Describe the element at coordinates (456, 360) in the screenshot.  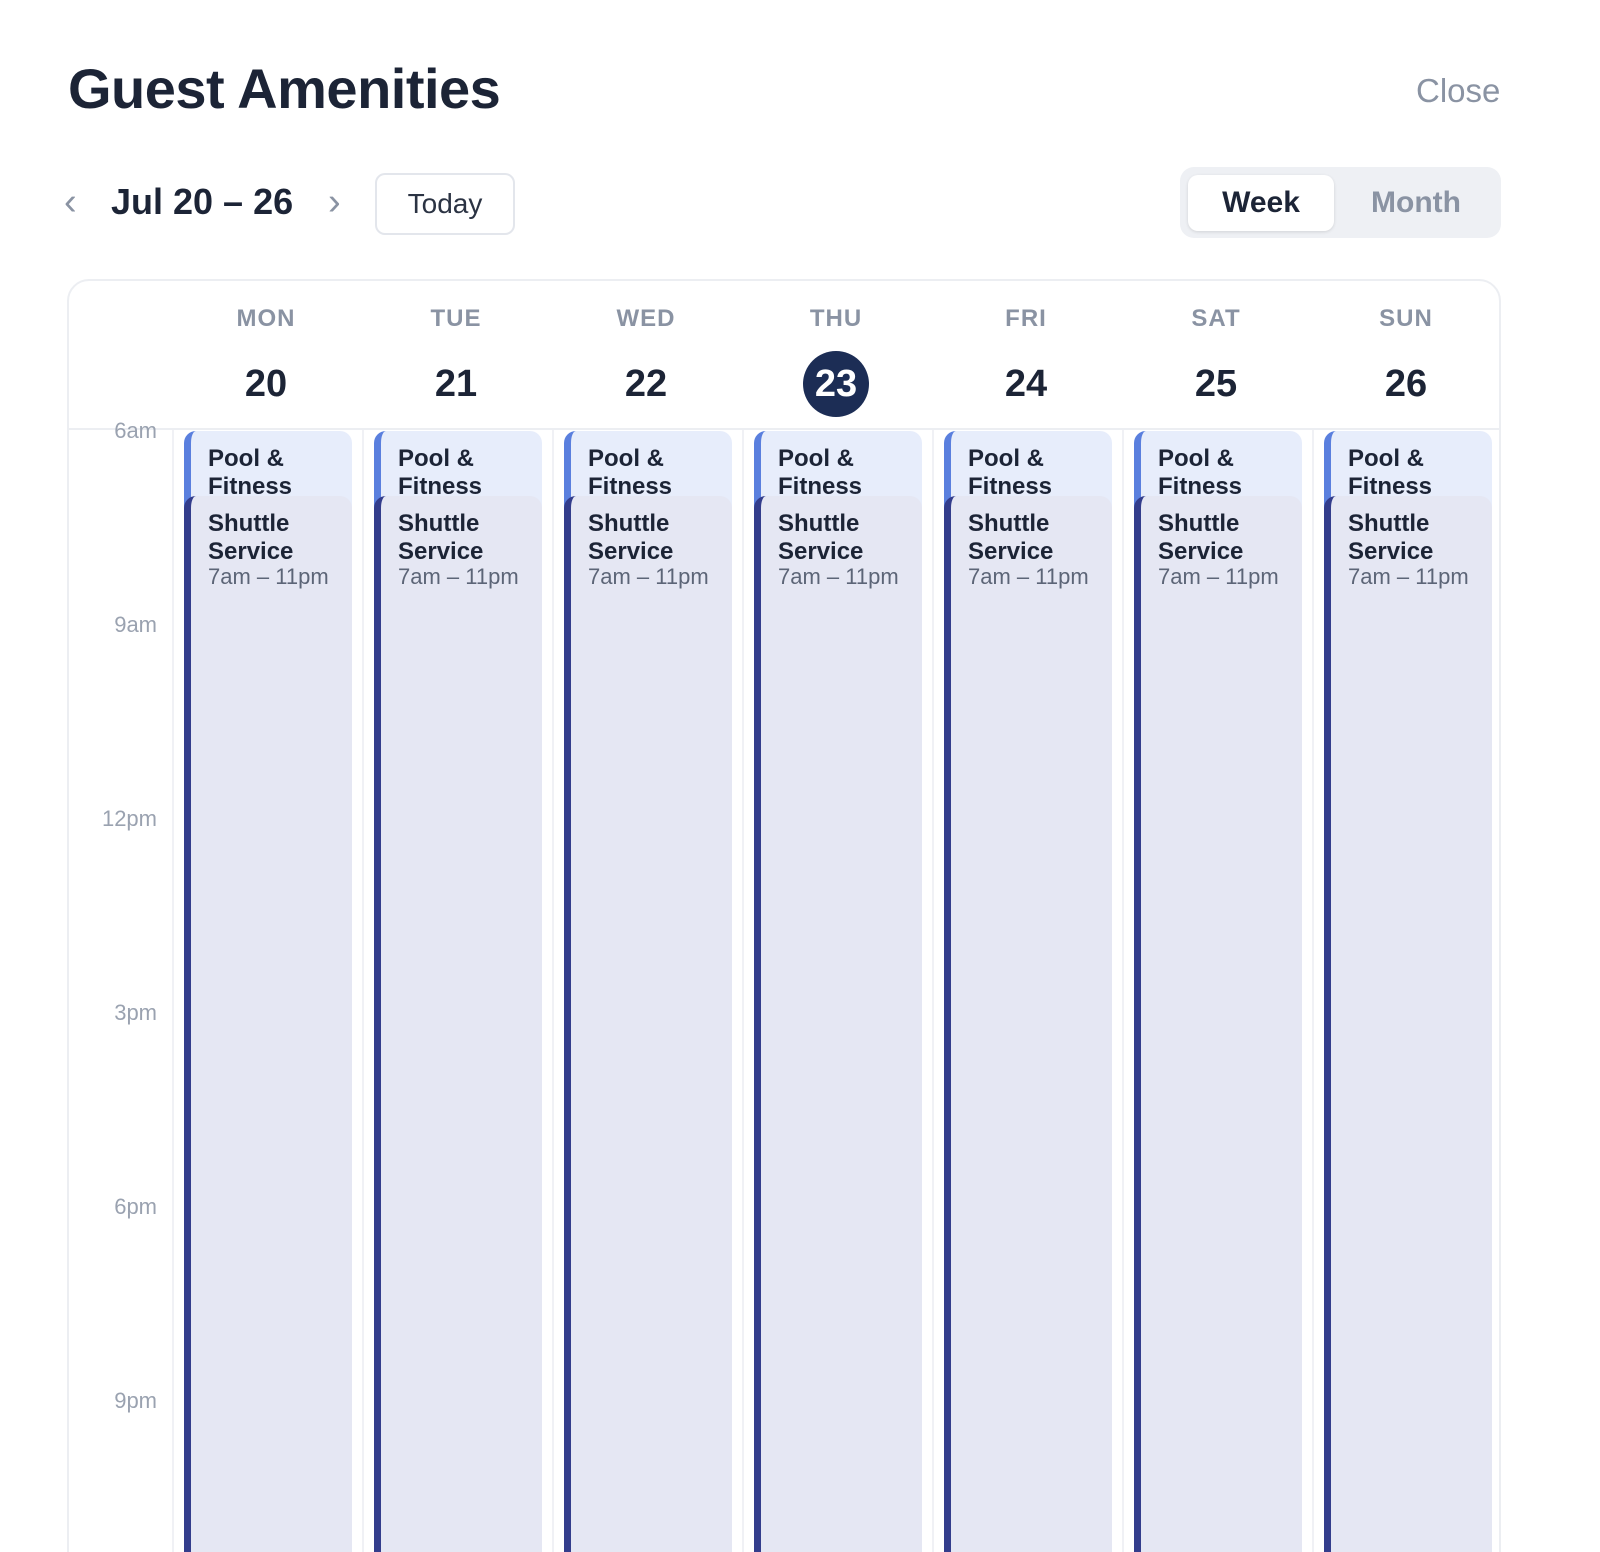
I see `day-header-tue: TUE 21` at that location.